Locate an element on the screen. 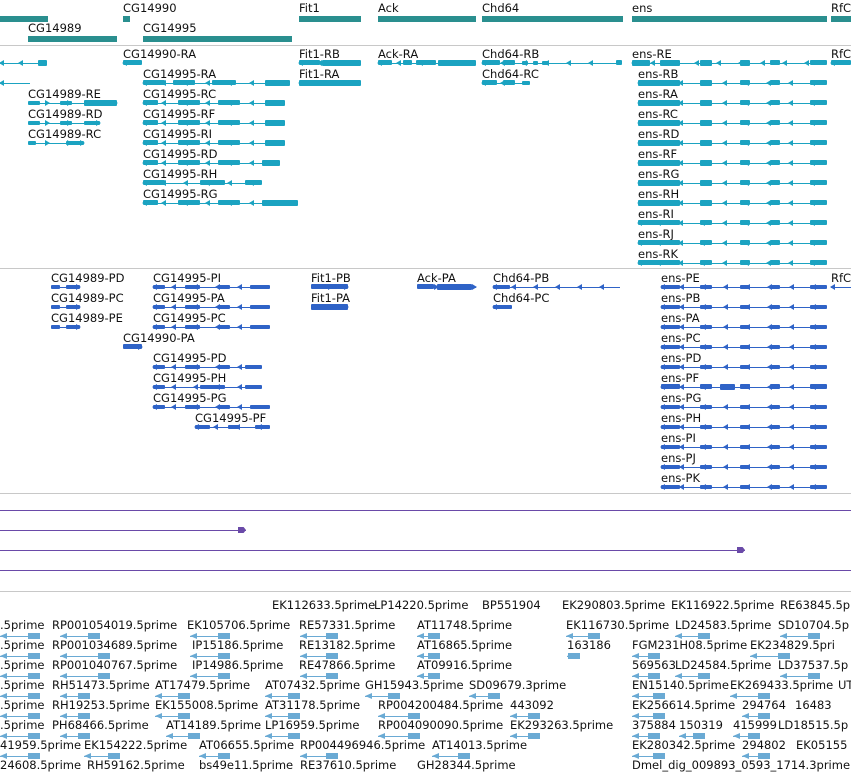 The width and height of the screenshot is (851, 781). transcript-label: Chd64-RB is located at coordinates (511, 54).